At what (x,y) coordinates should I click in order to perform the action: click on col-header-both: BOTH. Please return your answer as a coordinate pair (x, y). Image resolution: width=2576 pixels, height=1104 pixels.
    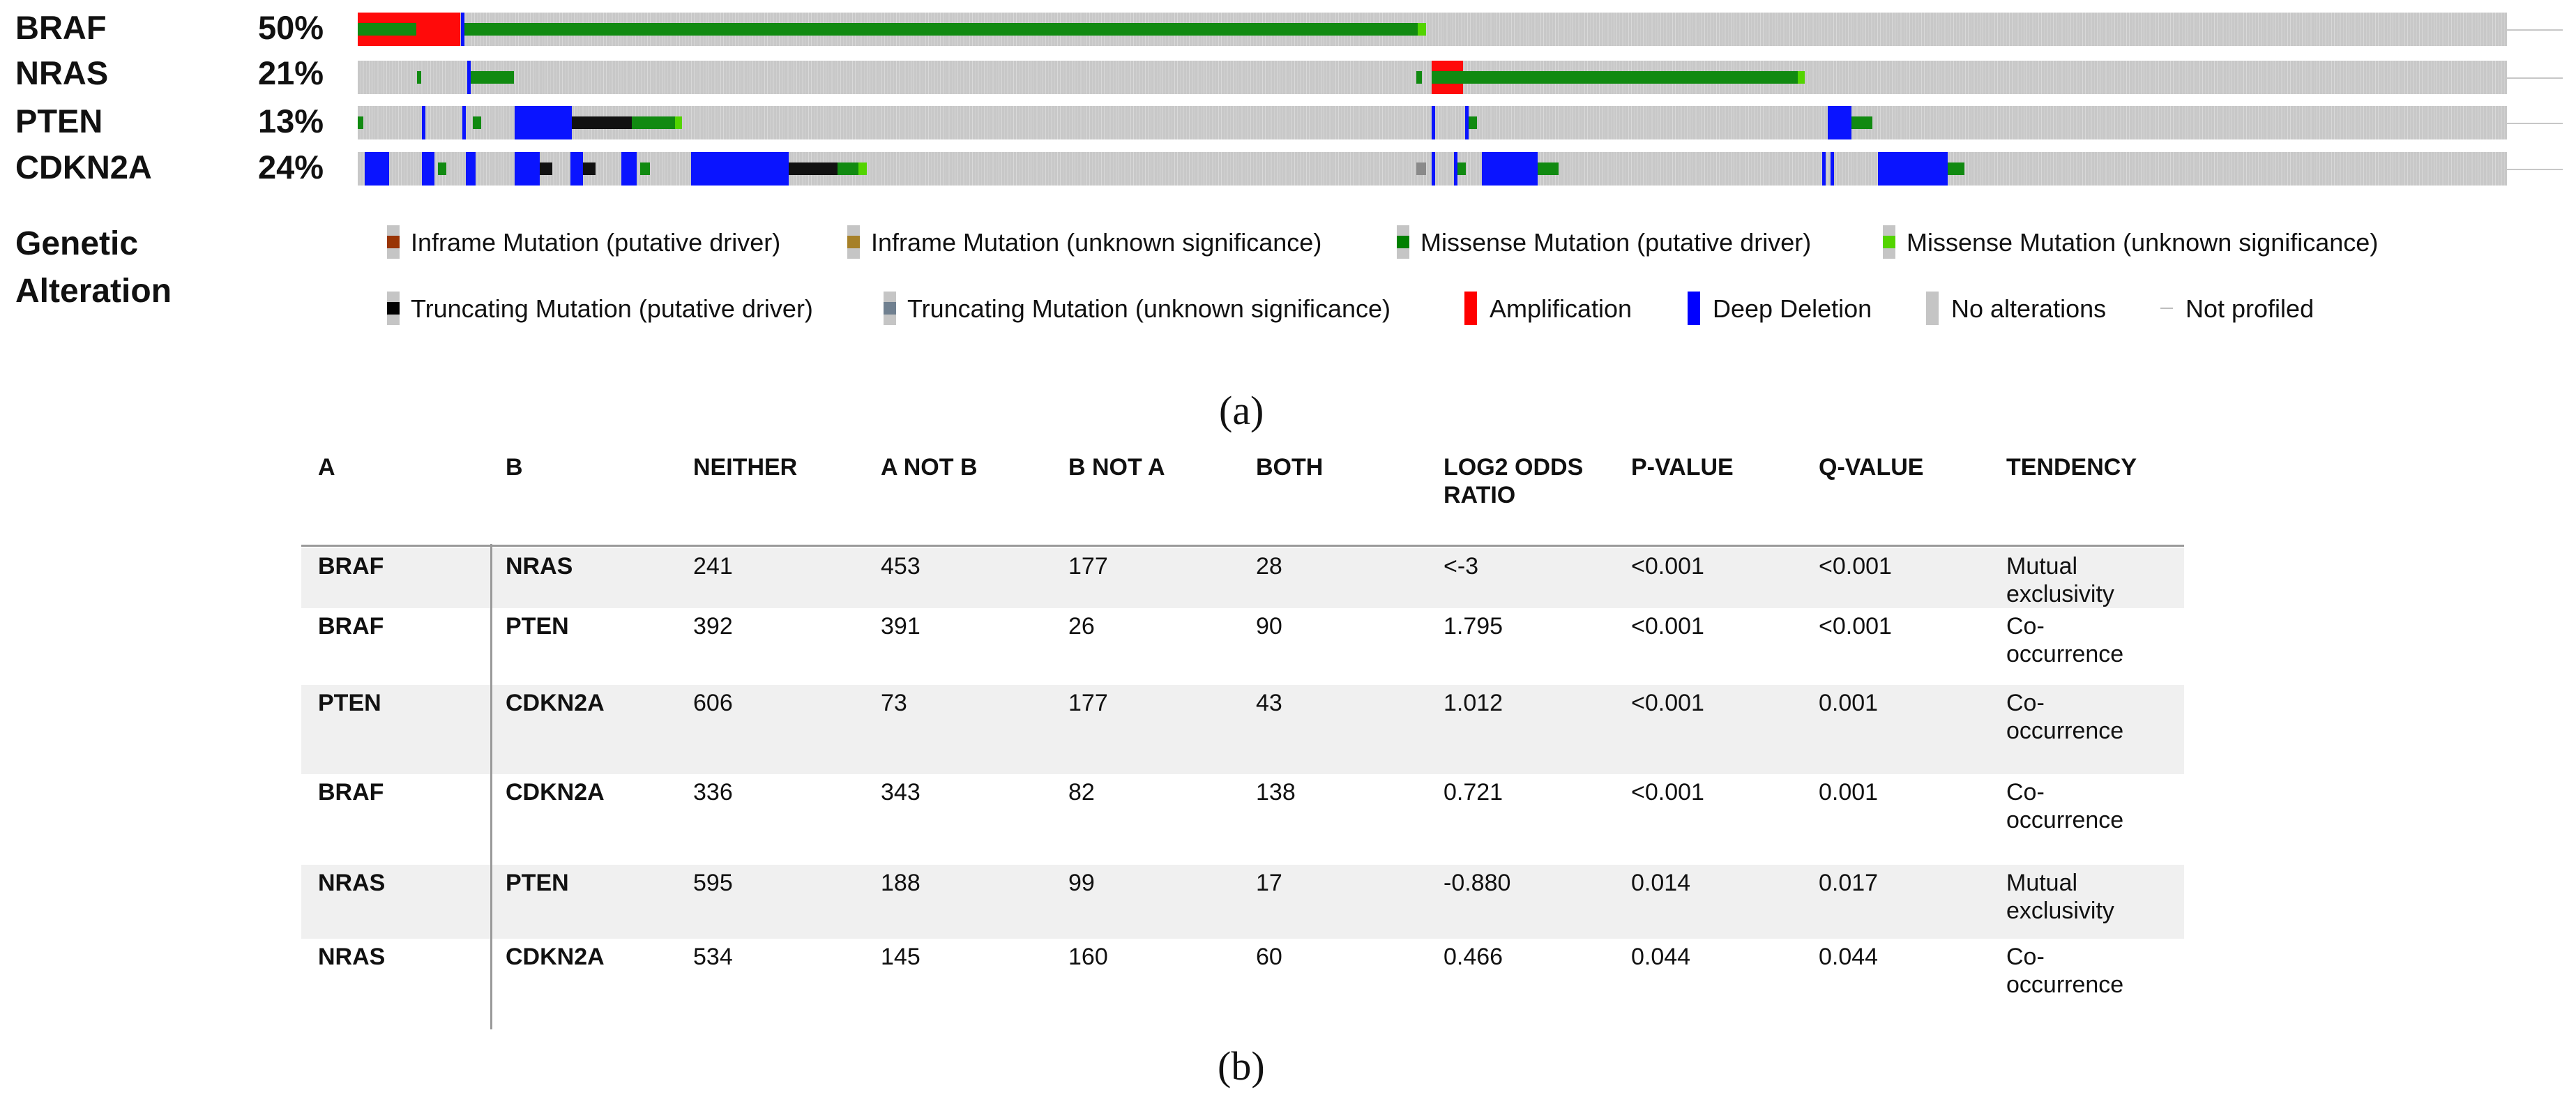
    Looking at the image, I should click on (1290, 467).